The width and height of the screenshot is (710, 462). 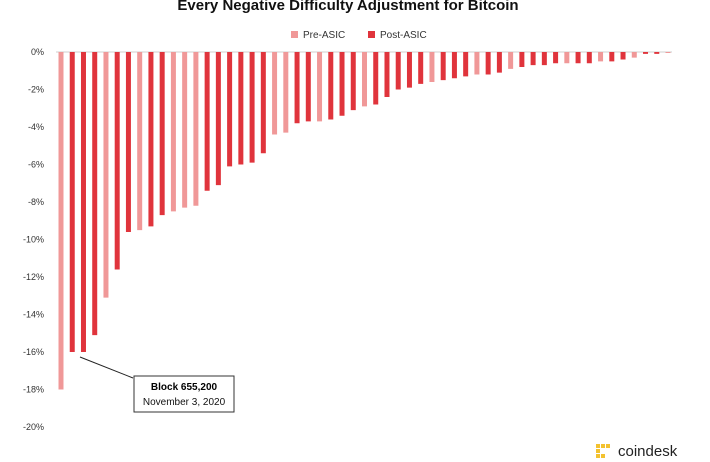 What do you see at coordinates (106, 367) in the screenshot?
I see `callout-leader-line` at bounding box center [106, 367].